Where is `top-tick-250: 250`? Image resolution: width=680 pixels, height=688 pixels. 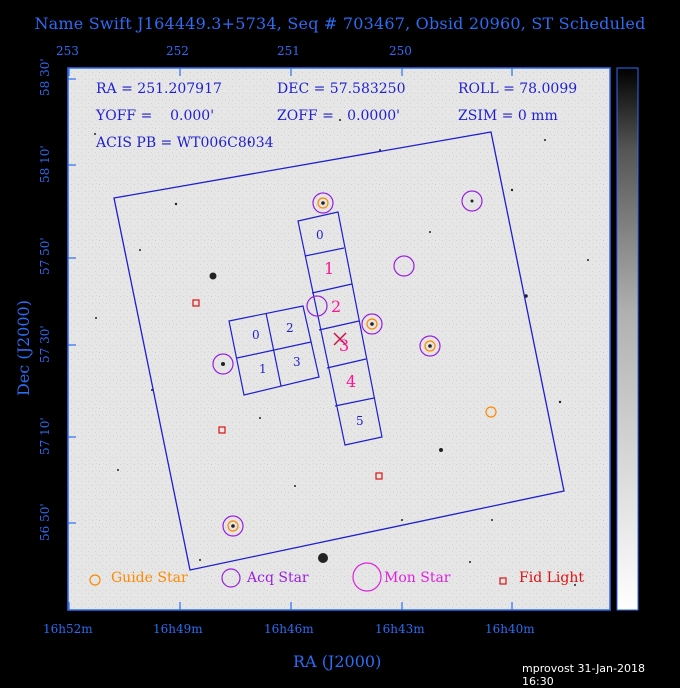 top-tick-250: 250 is located at coordinates (400, 51).